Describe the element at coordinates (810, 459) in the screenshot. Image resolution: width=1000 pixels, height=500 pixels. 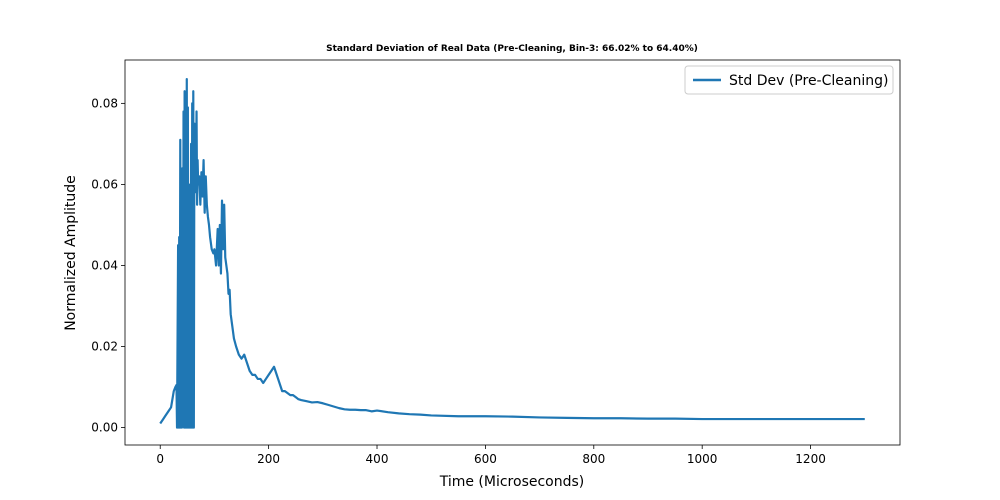
I see `x-tick-label: 1200` at that location.